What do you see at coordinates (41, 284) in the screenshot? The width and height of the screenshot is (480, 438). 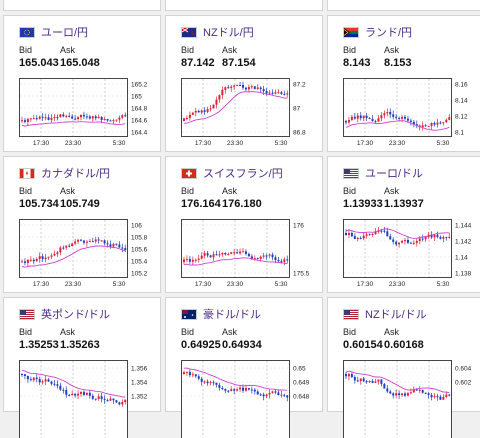 I see `x-tick-label: 17:30` at bounding box center [41, 284].